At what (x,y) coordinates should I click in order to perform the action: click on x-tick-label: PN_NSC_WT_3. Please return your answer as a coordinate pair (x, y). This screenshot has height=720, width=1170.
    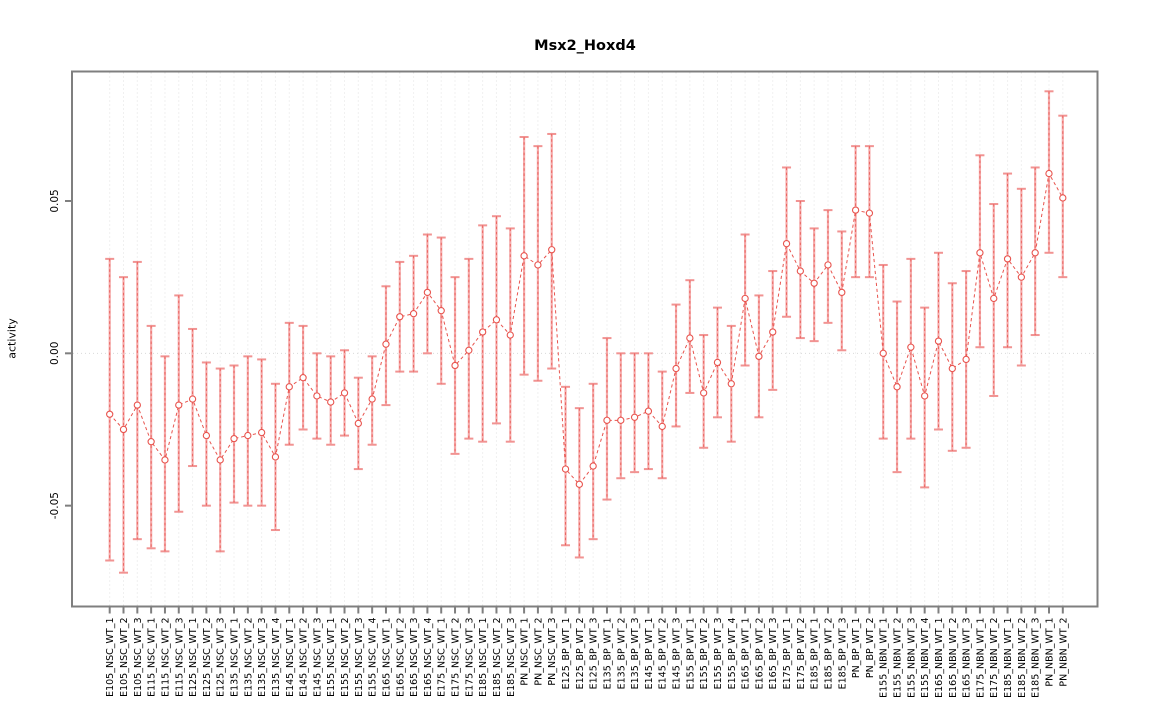
    Looking at the image, I should click on (552, 652).